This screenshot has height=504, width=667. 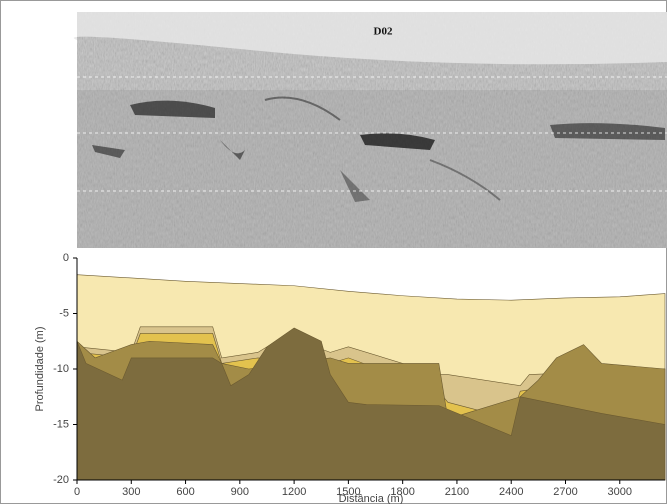 What do you see at coordinates (402, 492) in the screenshot?
I see `x-tick-label: 1800` at bounding box center [402, 492].